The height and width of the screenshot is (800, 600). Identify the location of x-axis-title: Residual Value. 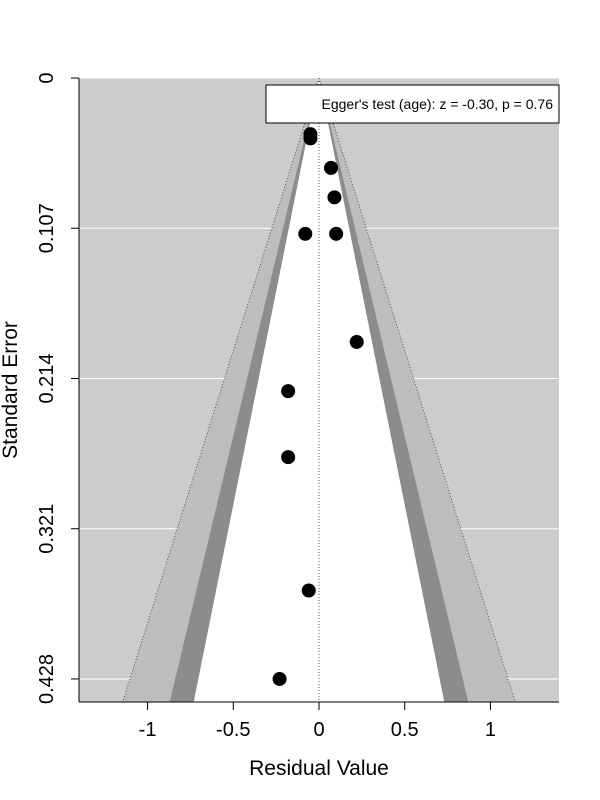
(319, 768).